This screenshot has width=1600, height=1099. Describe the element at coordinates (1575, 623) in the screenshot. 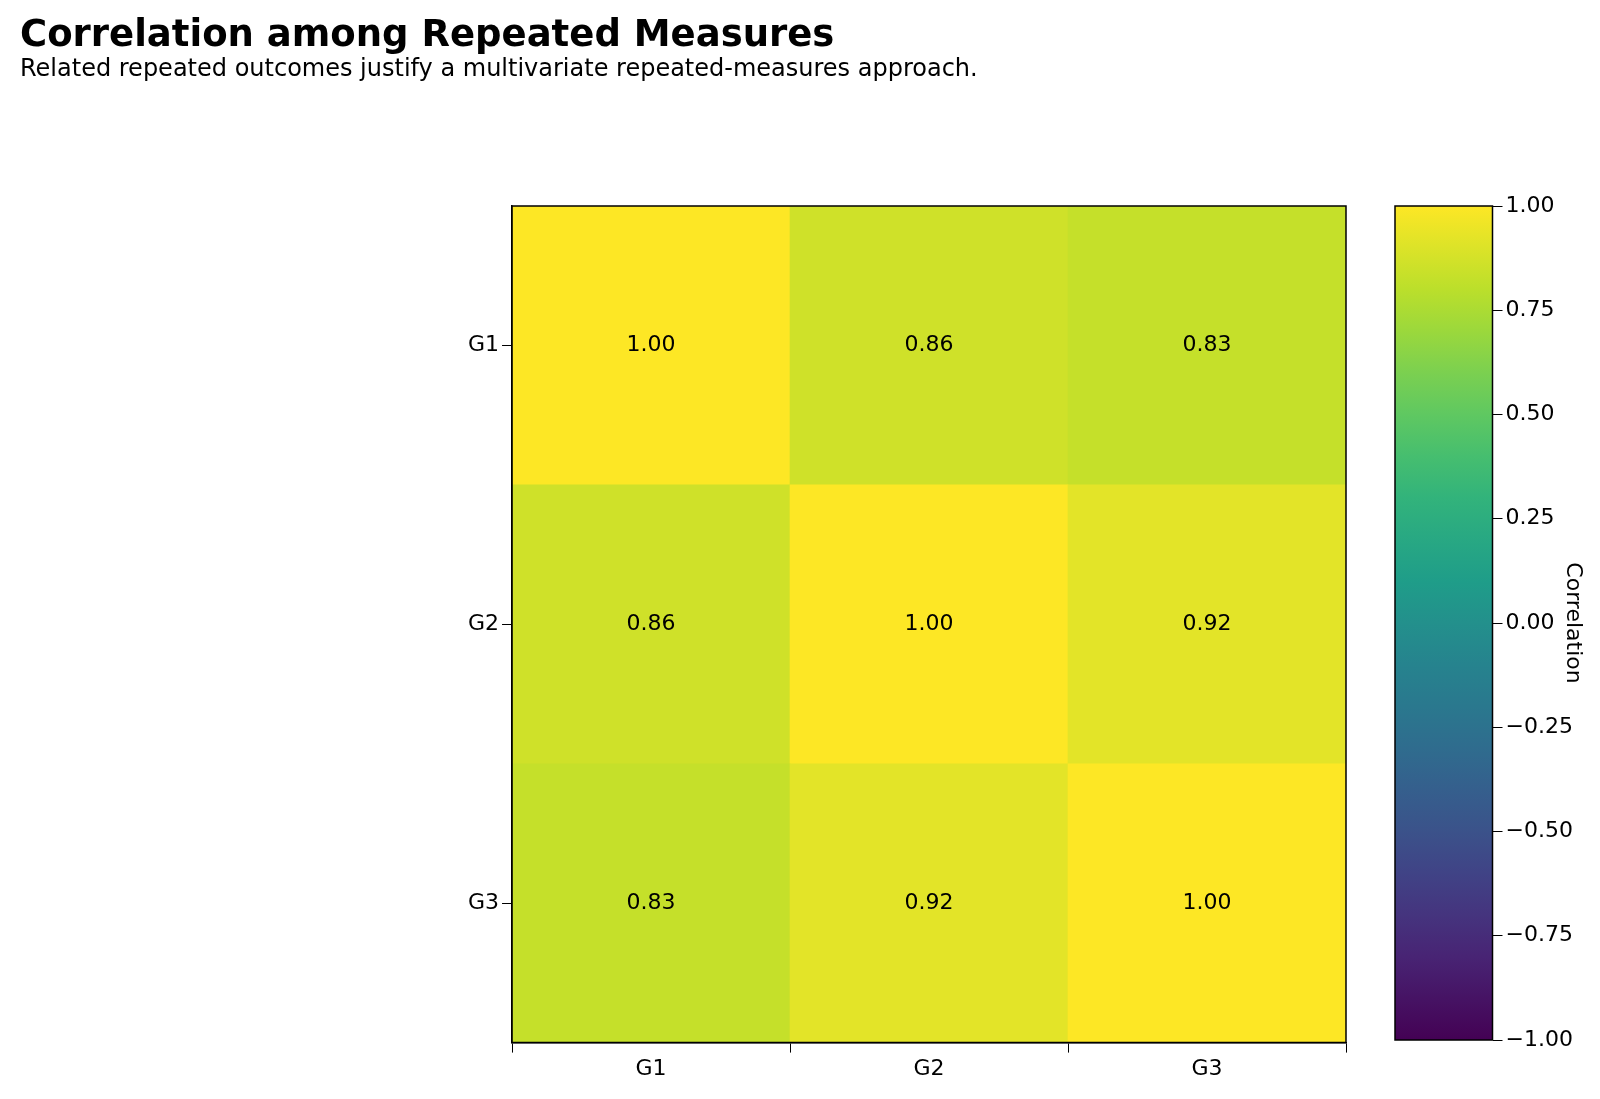

I see `color-bar-title: Correlation` at that location.